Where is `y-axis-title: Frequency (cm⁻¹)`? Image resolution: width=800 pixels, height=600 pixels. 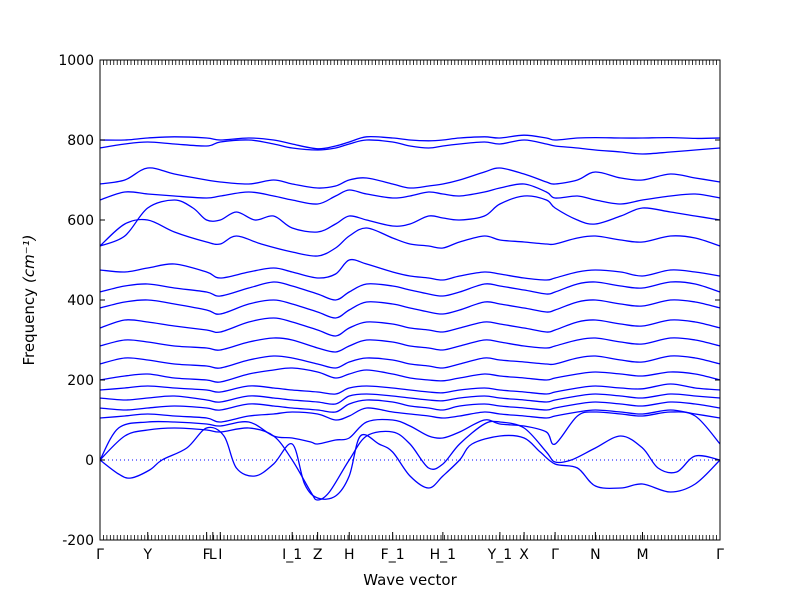 y-axis-title: Frequency (cm⁻¹) is located at coordinates (29, 300).